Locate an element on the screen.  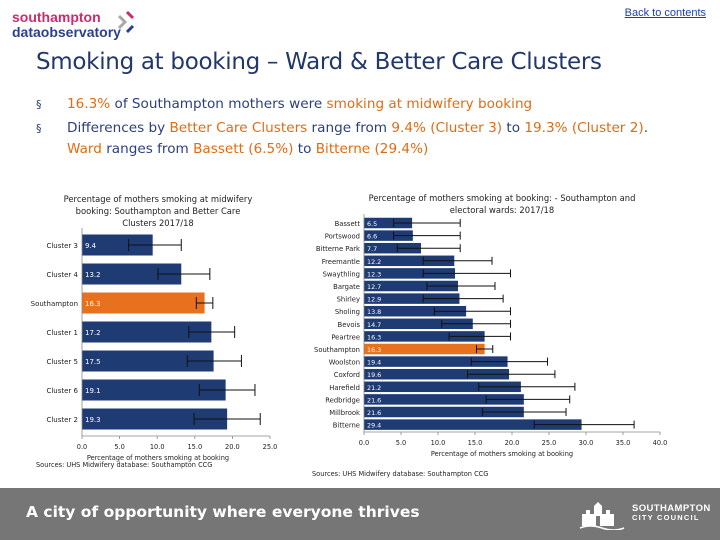
value-label-peartree: 16.3 is located at coordinates (374, 337).